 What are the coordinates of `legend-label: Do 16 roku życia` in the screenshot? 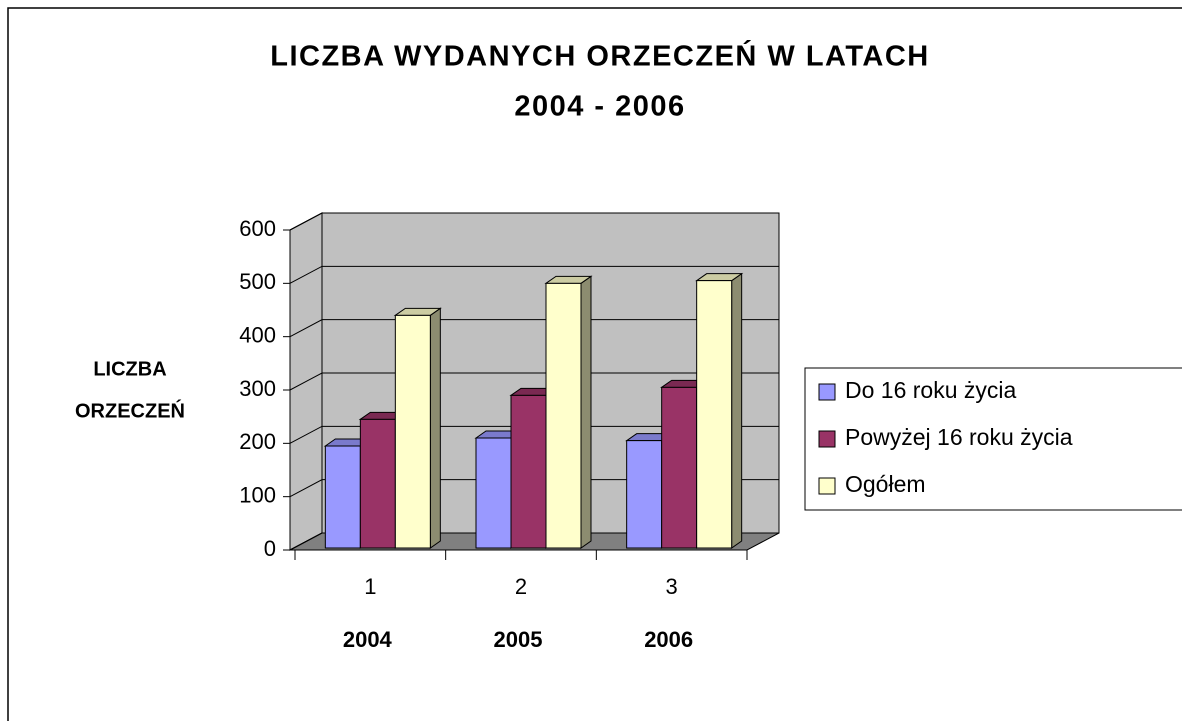 It's located at (931, 390).